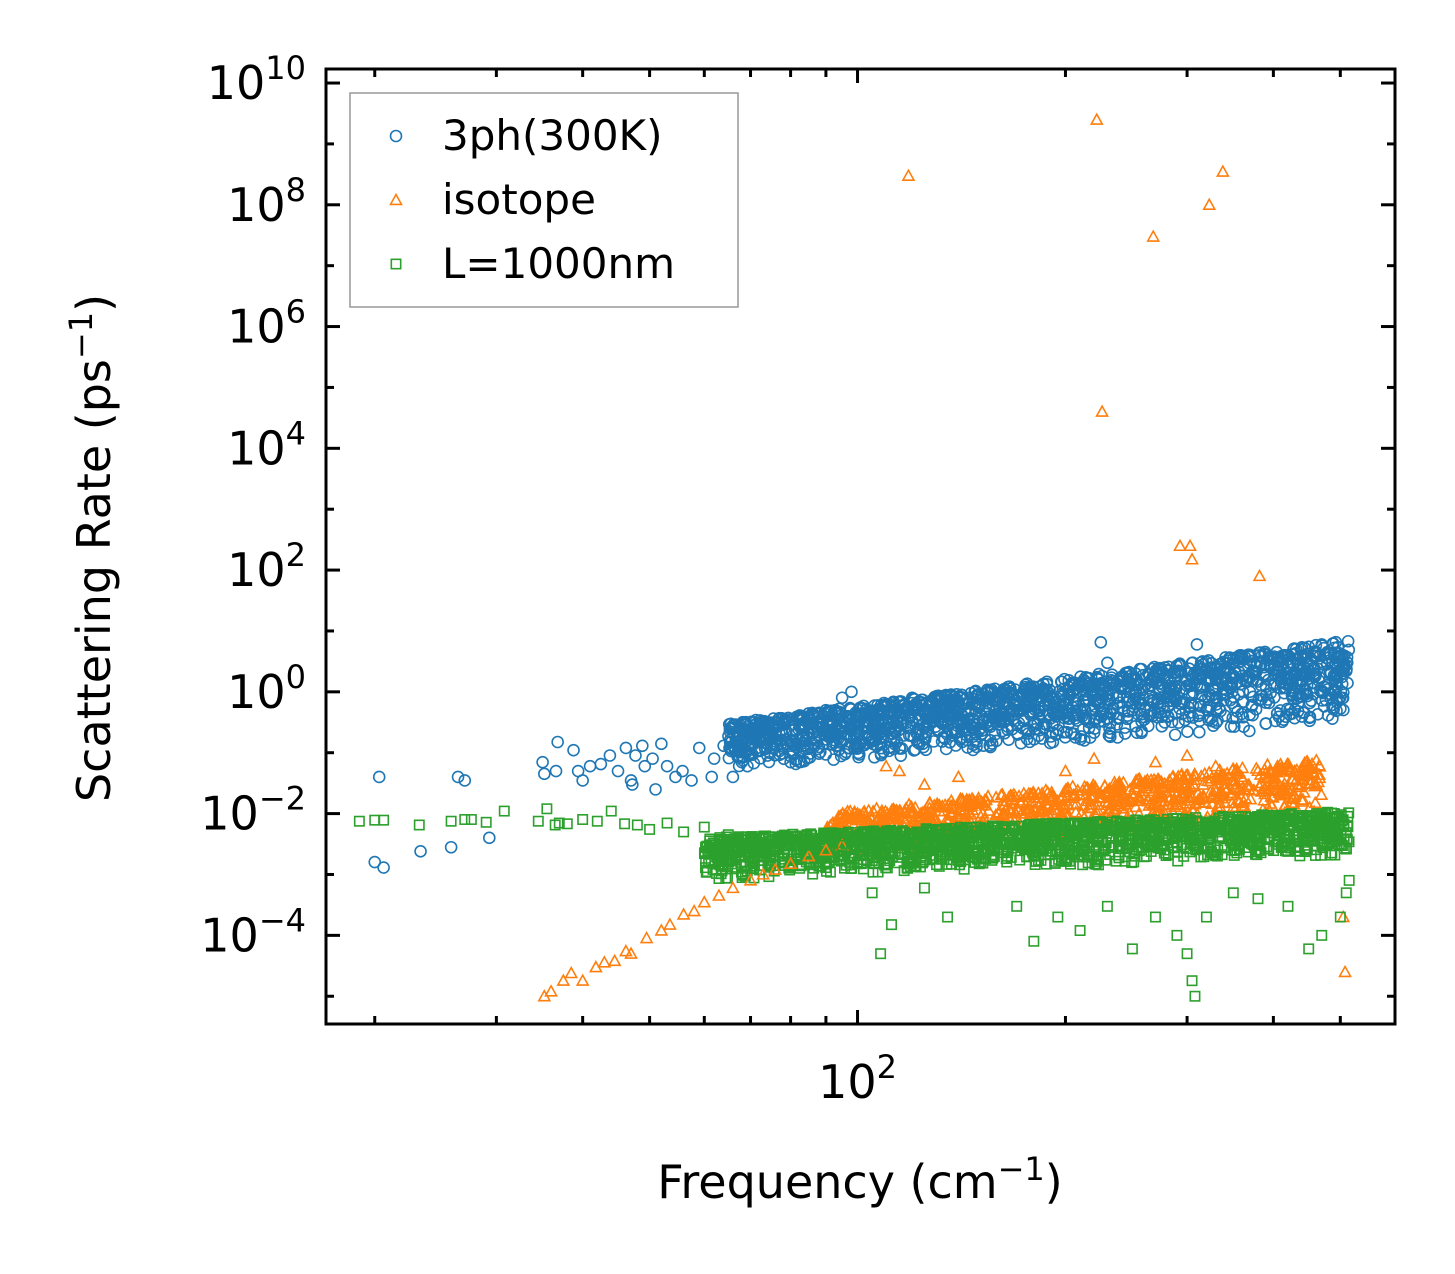  What do you see at coordinates (256, 79) in the screenshot?
I see `y-tick-label: 1010` at bounding box center [256, 79].